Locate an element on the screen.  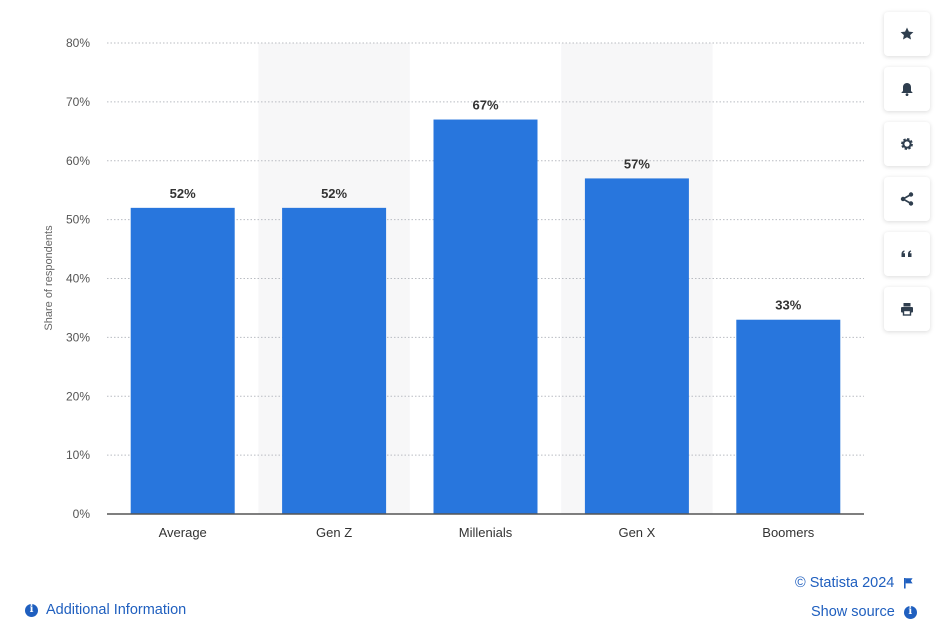
y-tick-label: 0% is located at coordinates (82, 514).